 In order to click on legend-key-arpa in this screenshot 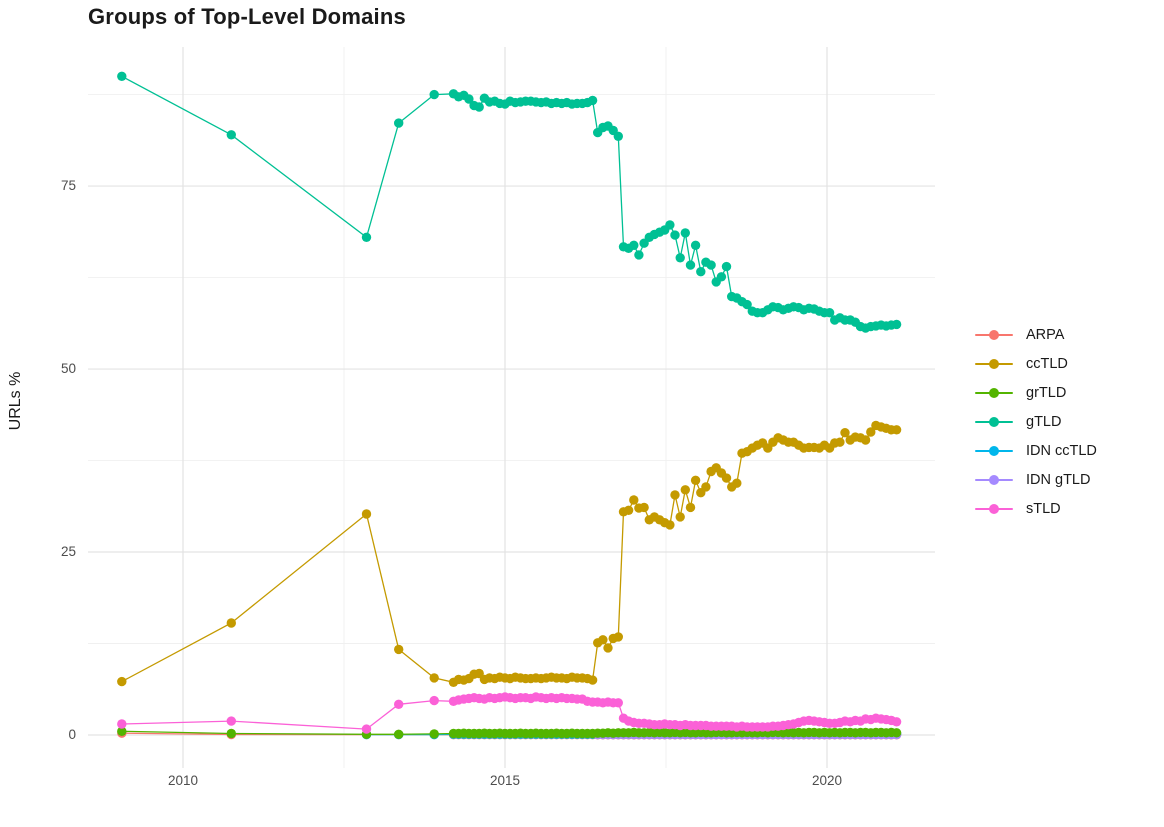, I will do `click(994, 335)`.